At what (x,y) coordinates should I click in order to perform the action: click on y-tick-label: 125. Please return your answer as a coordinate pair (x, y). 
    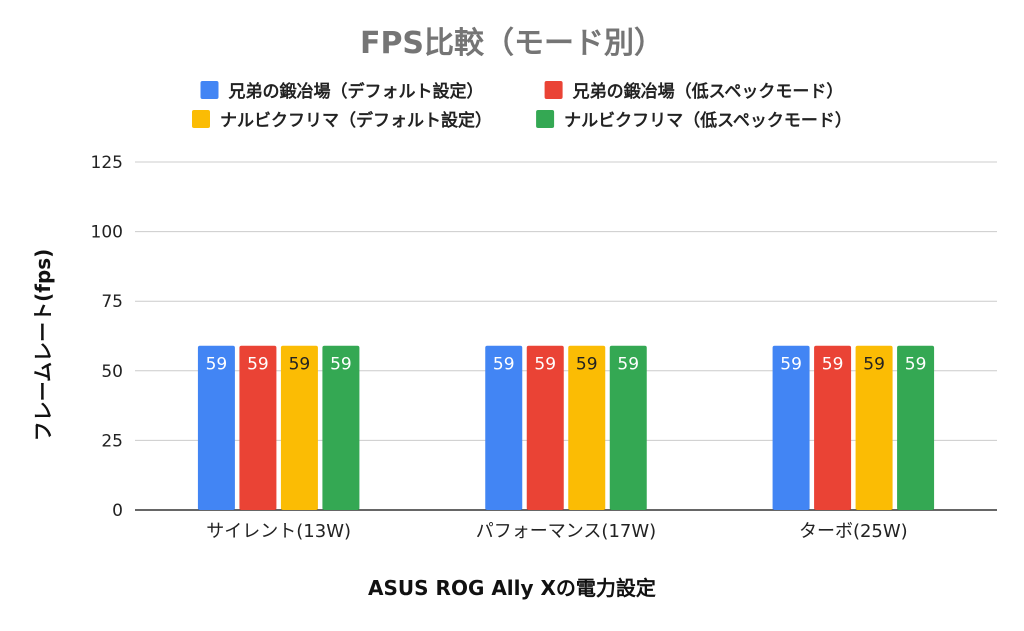
    Looking at the image, I should click on (107, 163).